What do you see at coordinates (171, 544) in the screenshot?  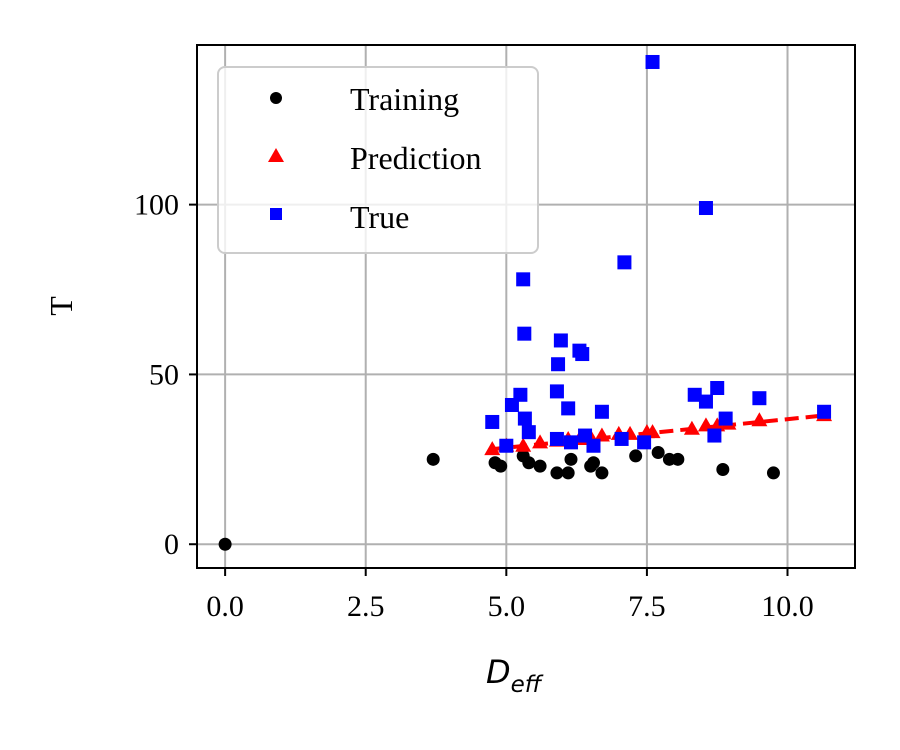 I see `y-tick-label: 0` at bounding box center [171, 544].